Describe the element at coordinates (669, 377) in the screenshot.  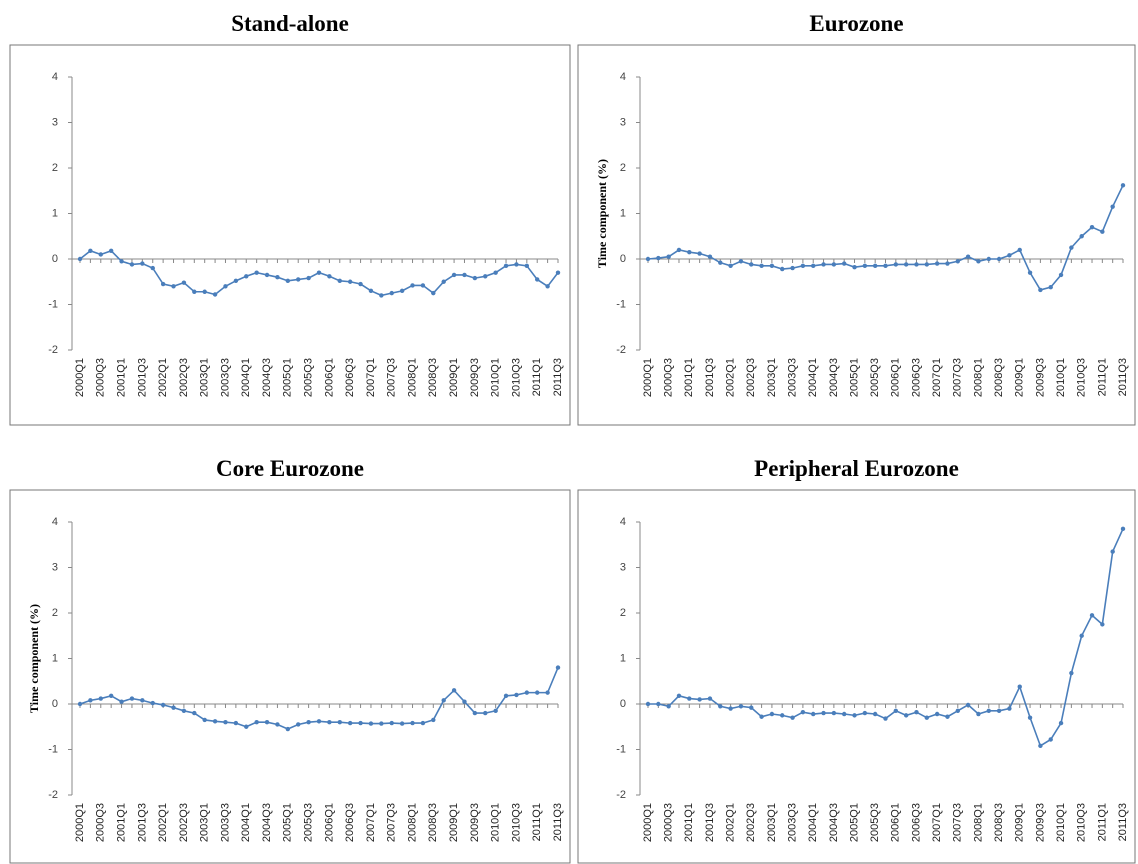
I see `x-tick-label: 2000Q3` at that location.